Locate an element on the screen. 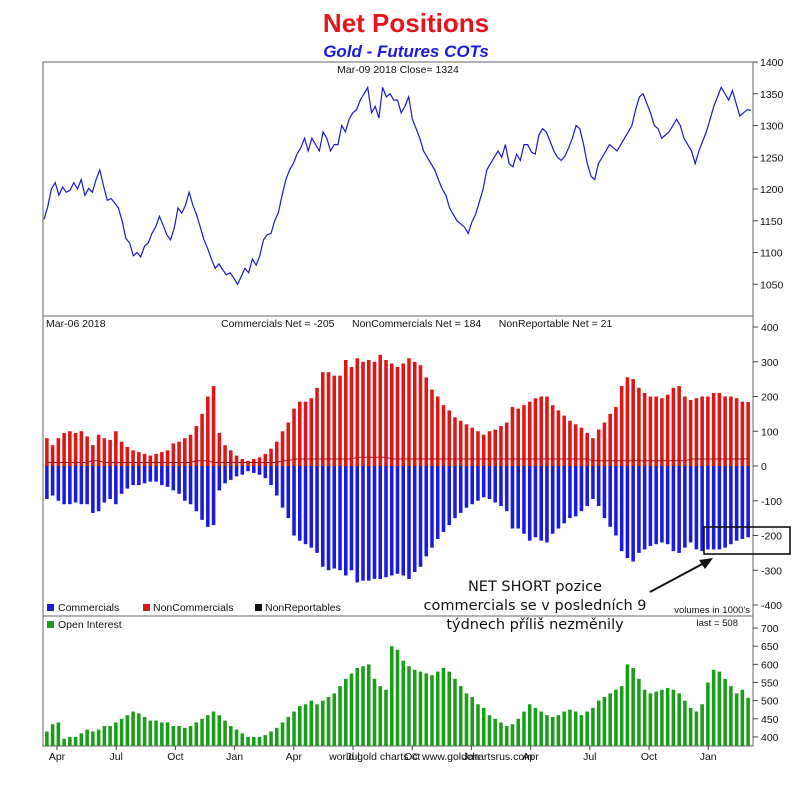  volumes-note: volumes in 1000's is located at coordinates (712, 610).